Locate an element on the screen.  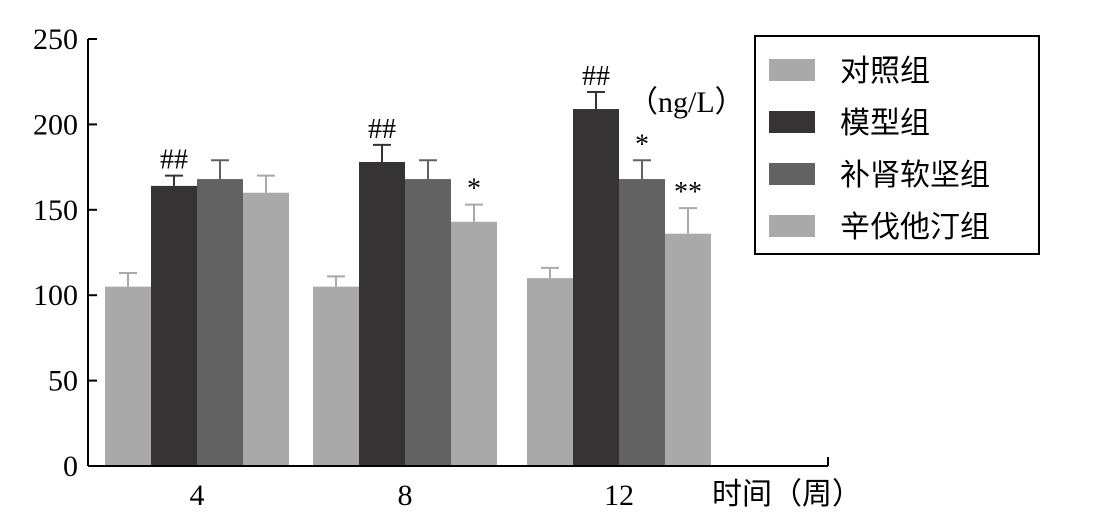
legend-label-2: 模型组 is located at coordinates (885, 123).